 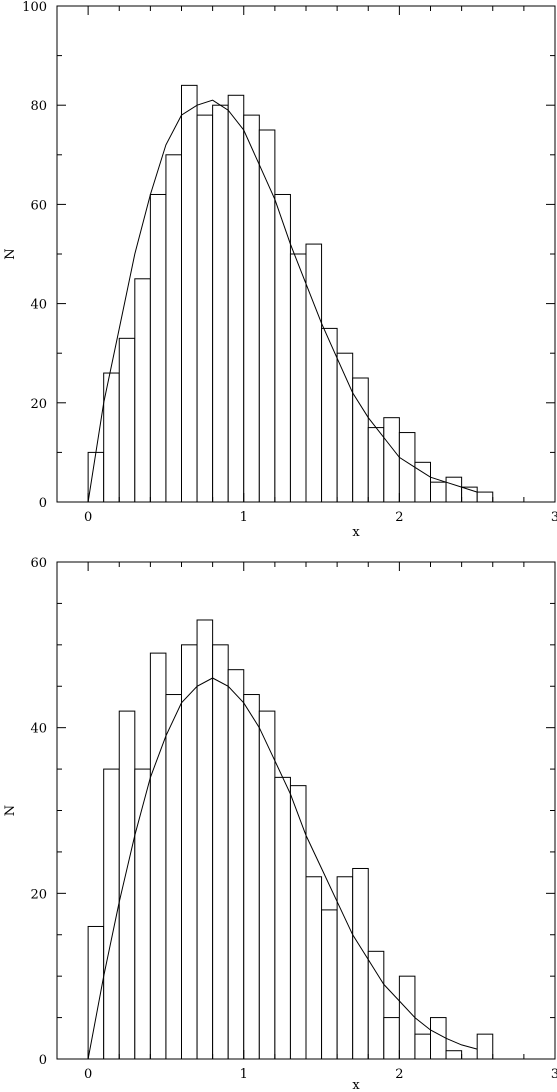 What do you see at coordinates (38, 729) in the screenshot?
I see `bottom-y-tick-label: 40` at bounding box center [38, 729].